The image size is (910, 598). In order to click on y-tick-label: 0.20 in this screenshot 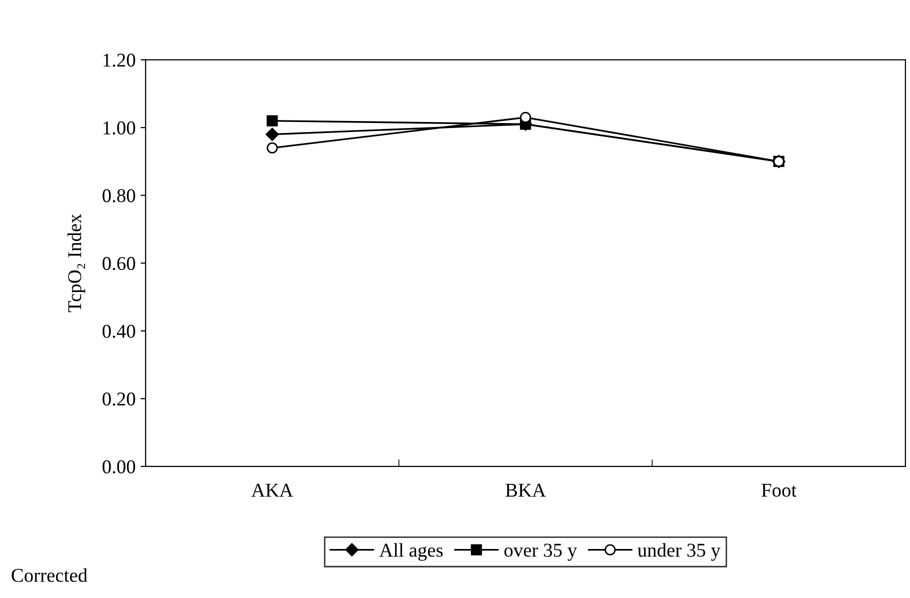, I will do `click(119, 399)`.